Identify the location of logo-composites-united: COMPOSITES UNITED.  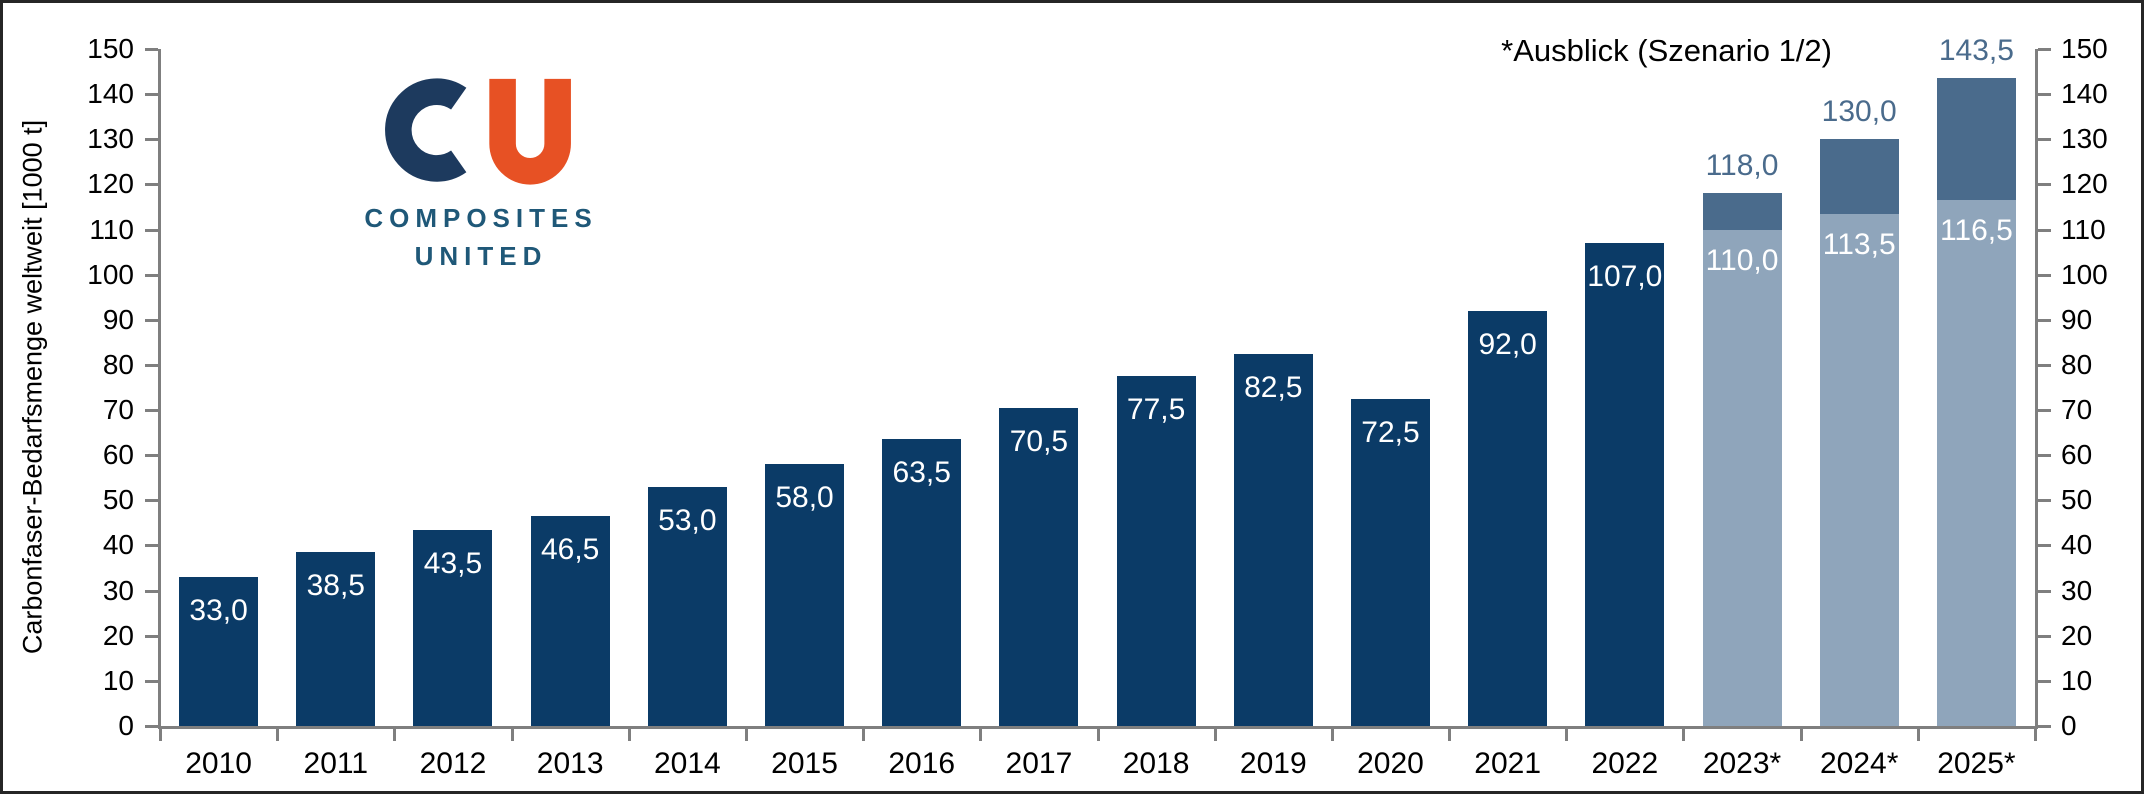
(478, 172).